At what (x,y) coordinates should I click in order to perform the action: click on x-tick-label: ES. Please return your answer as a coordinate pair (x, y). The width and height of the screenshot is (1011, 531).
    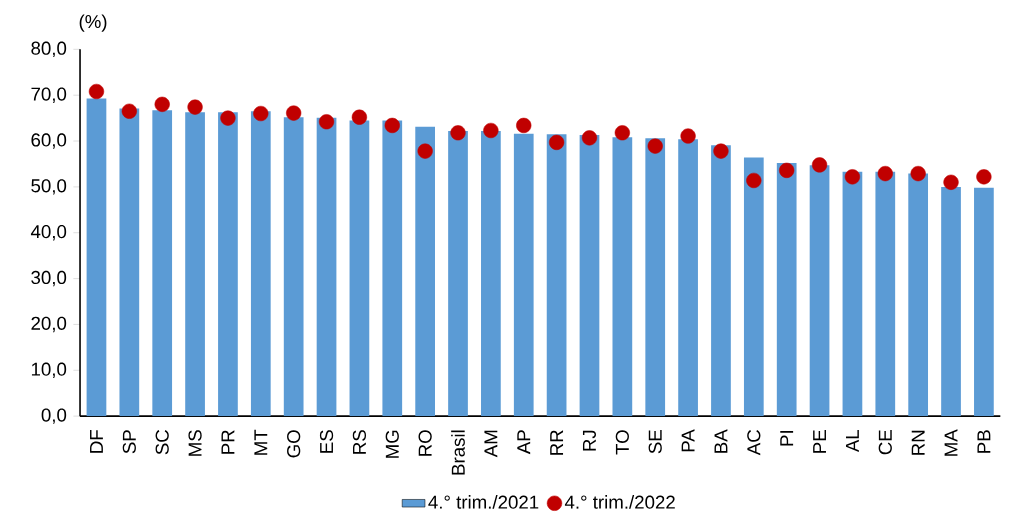
    Looking at the image, I should click on (326, 441).